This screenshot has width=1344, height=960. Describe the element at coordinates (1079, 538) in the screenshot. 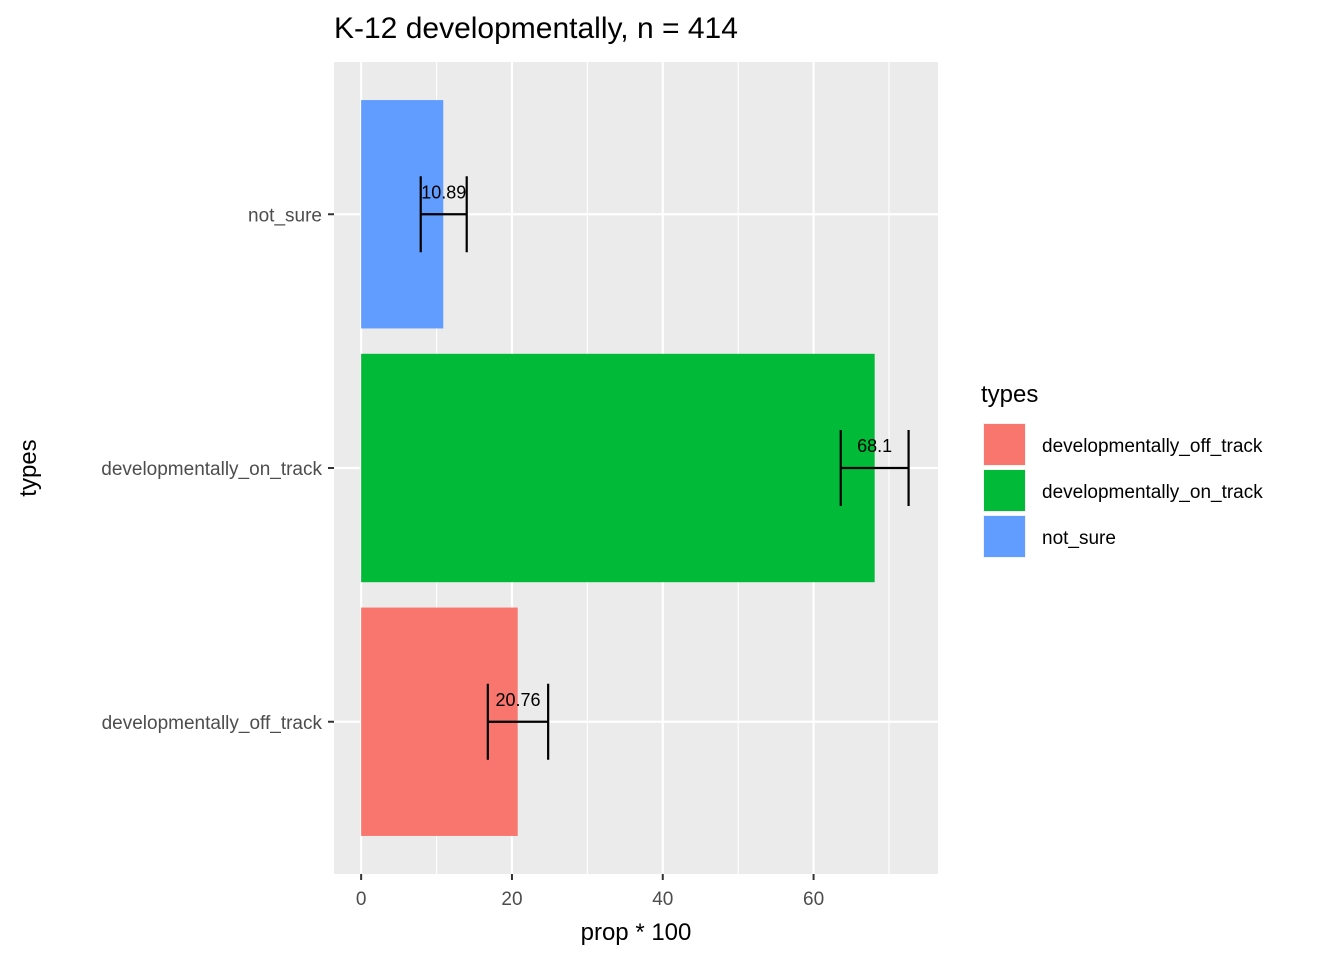

I see `legend-label-not_sure: not_sure` at that location.